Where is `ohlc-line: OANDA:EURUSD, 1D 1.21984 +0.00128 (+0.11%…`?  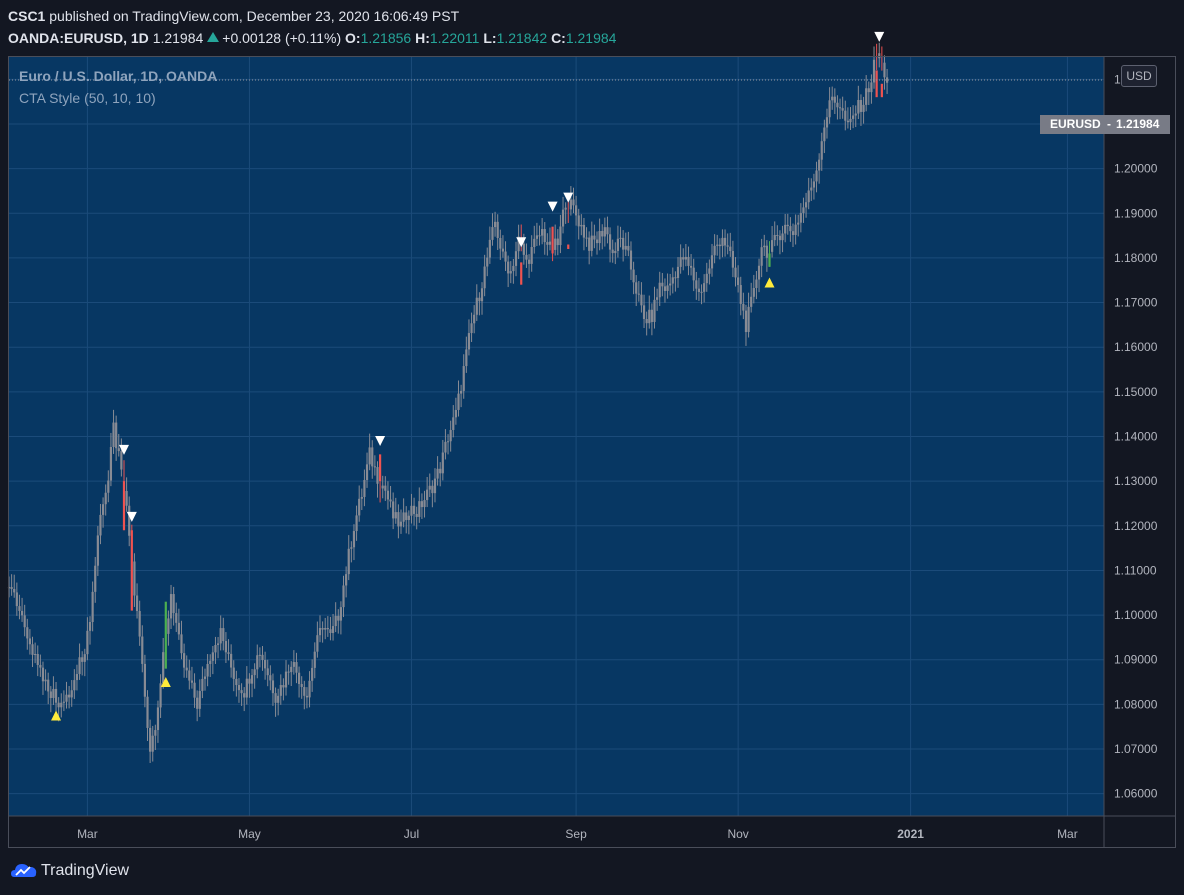
ohlc-line: OANDA:EURUSD, 1D 1.21984 +0.00128 (+0.11%… is located at coordinates (312, 38).